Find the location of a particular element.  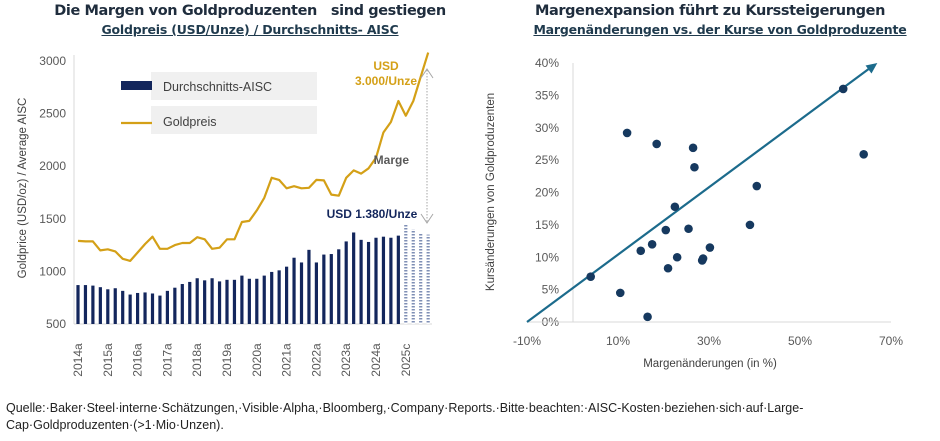

right-y-axis-label: Kursänderungen von Goldproduzenten is located at coordinates (491, 192).